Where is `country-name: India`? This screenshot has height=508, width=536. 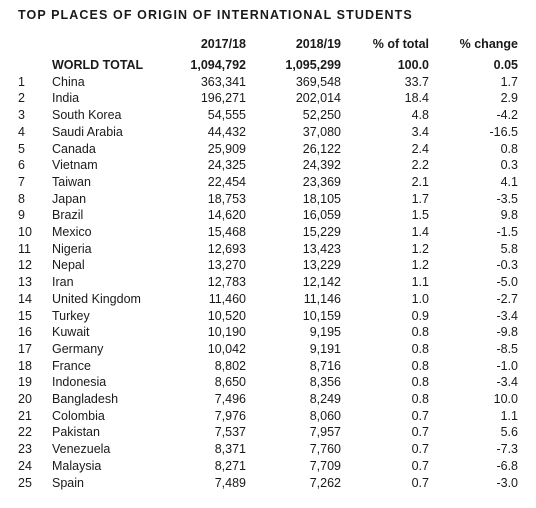 country-name: India is located at coordinates (66, 98).